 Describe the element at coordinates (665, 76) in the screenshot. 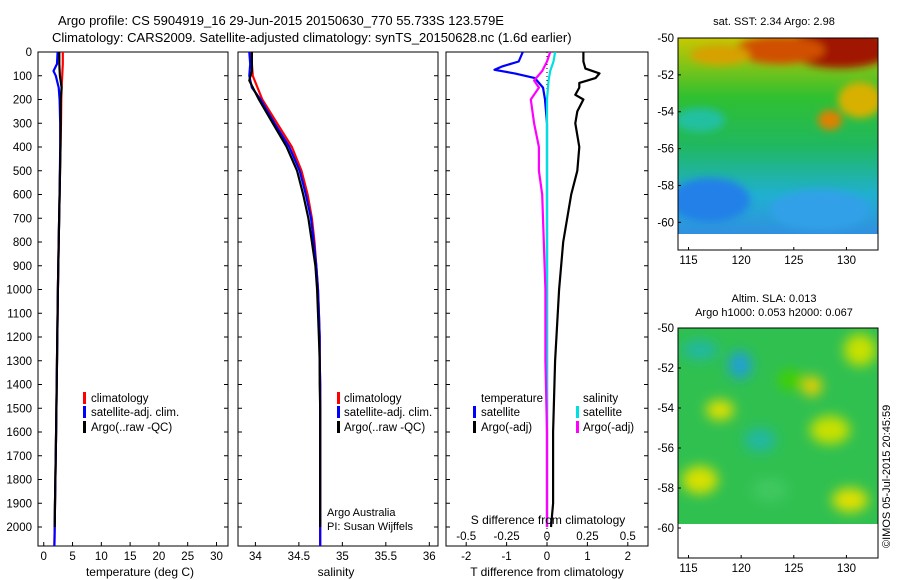

I see `map-y-tick-label: -52` at that location.